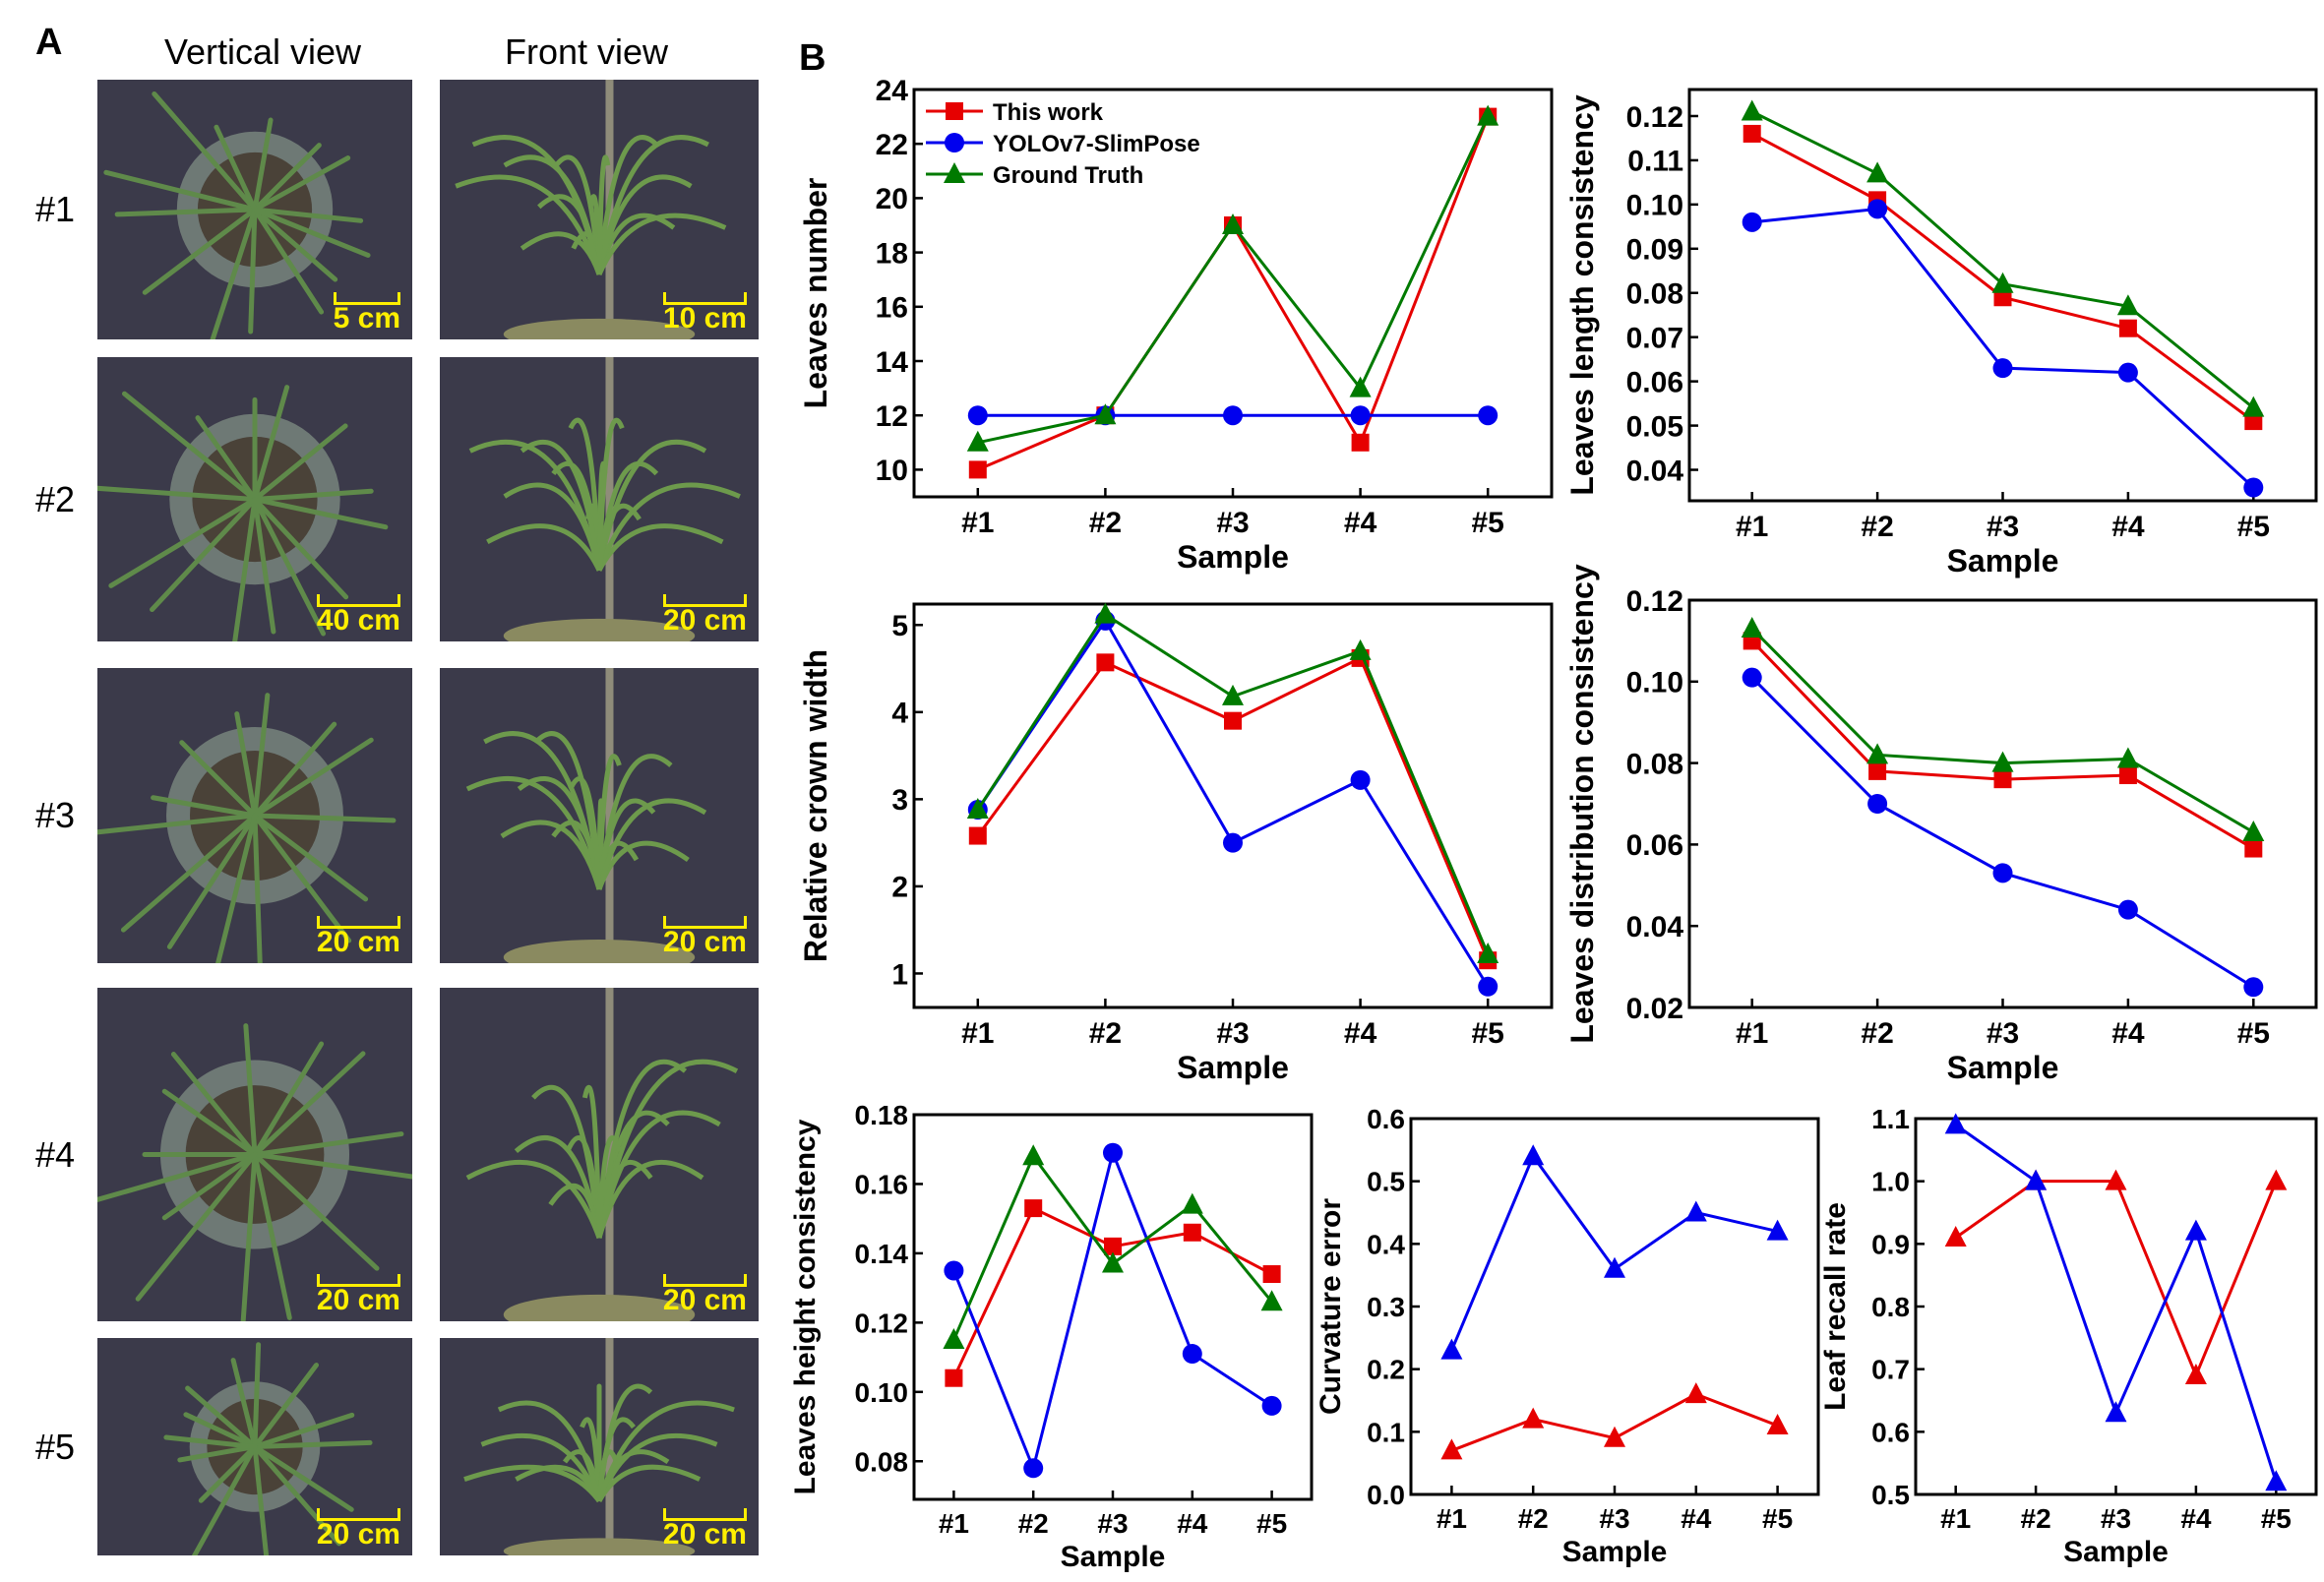 Image resolution: width=2324 pixels, height=1582 pixels. What do you see at coordinates (1752, 527) in the screenshot?
I see `x-tick-label: #1` at bounding box center [1752, 527].